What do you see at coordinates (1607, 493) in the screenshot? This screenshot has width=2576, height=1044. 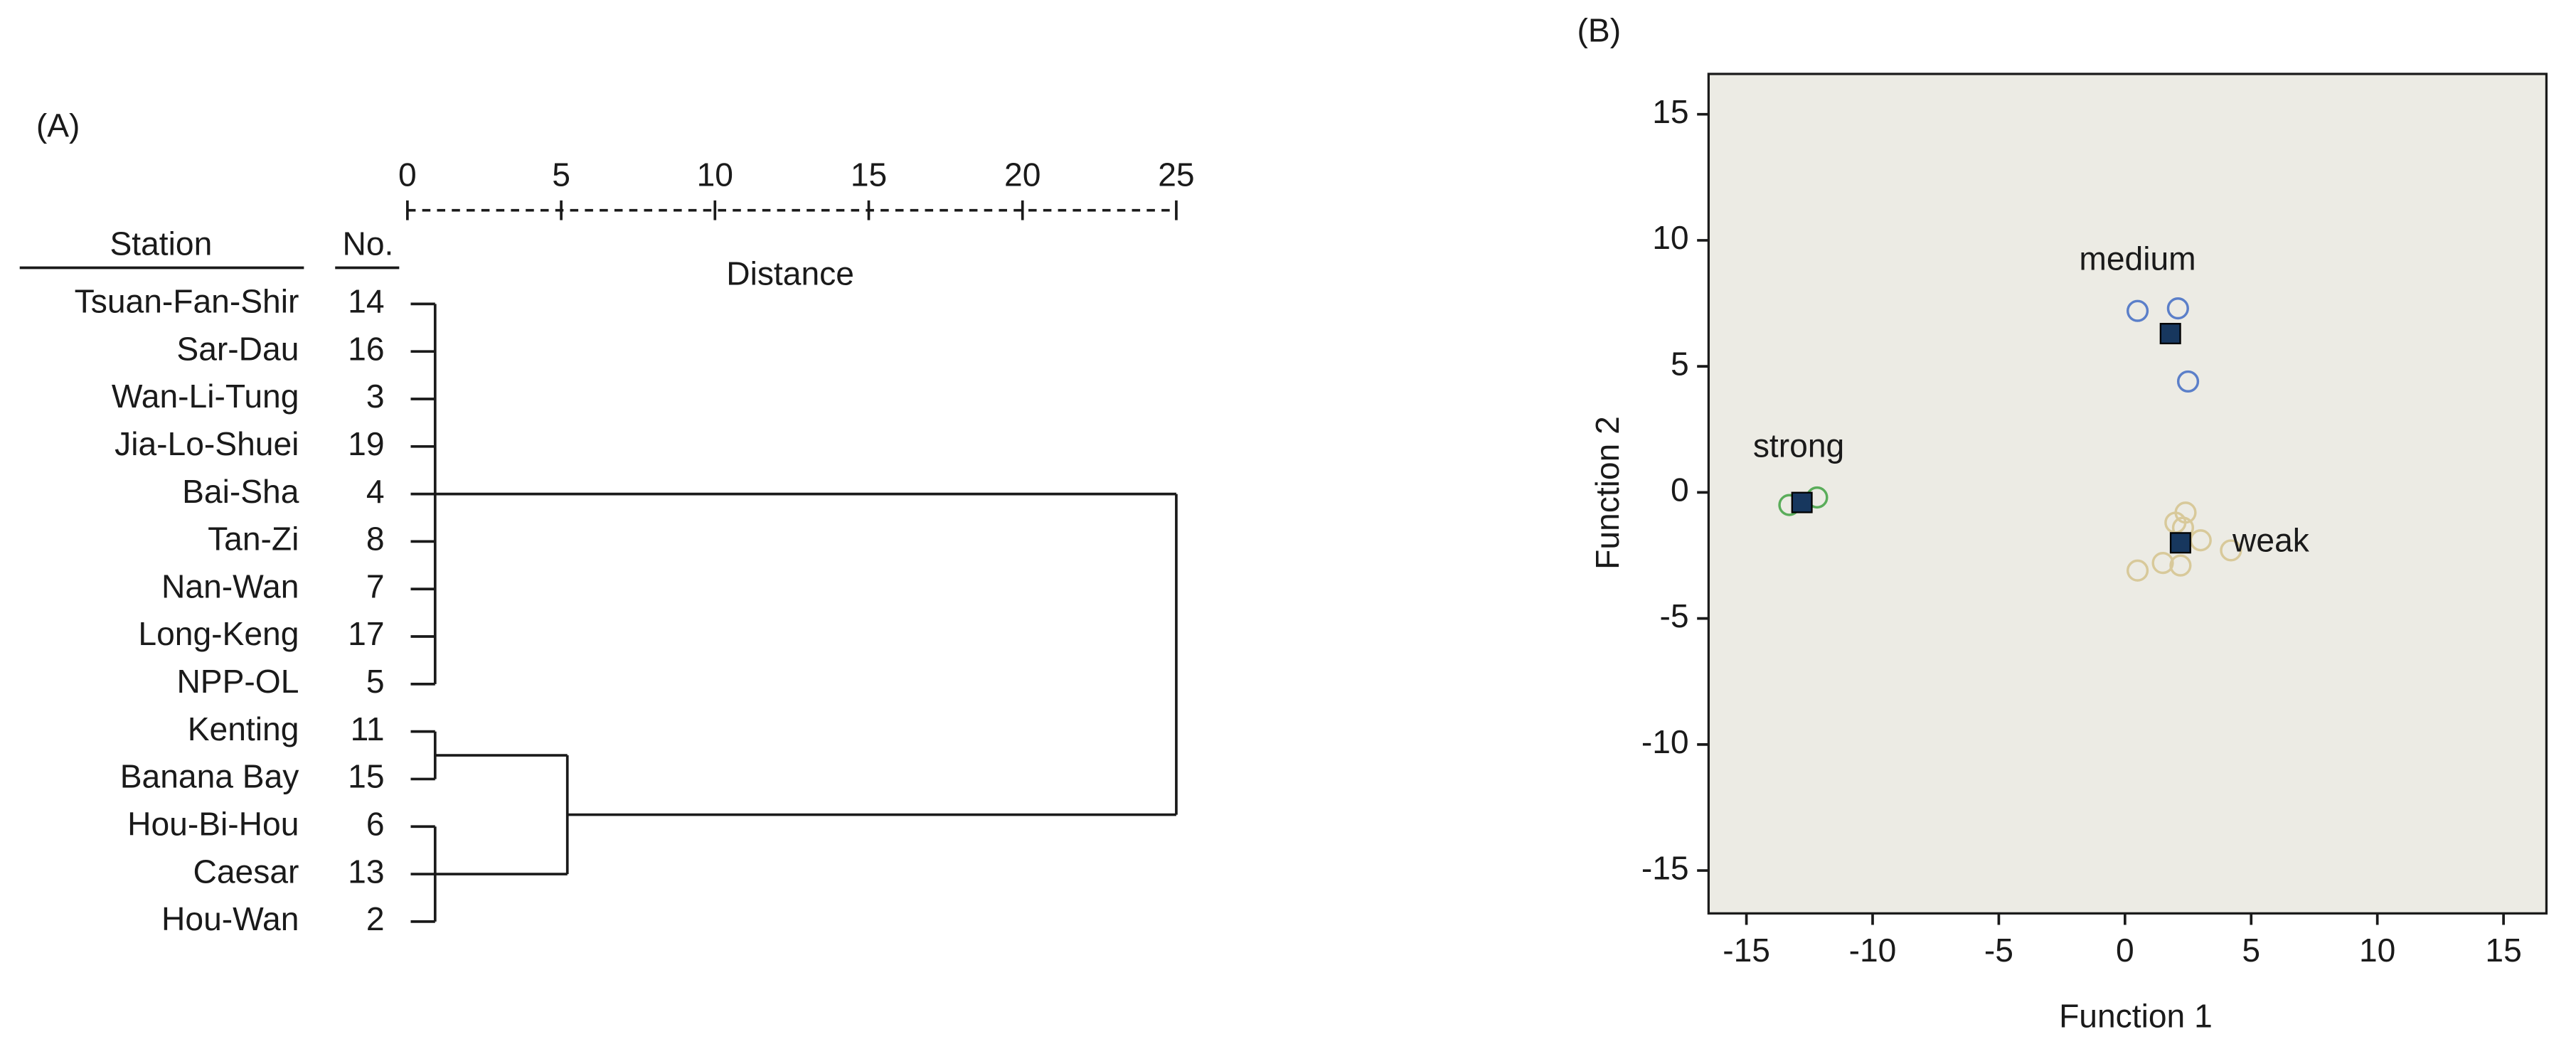 I see `axis-title: Function 2` at bounding box center [1607, 493].